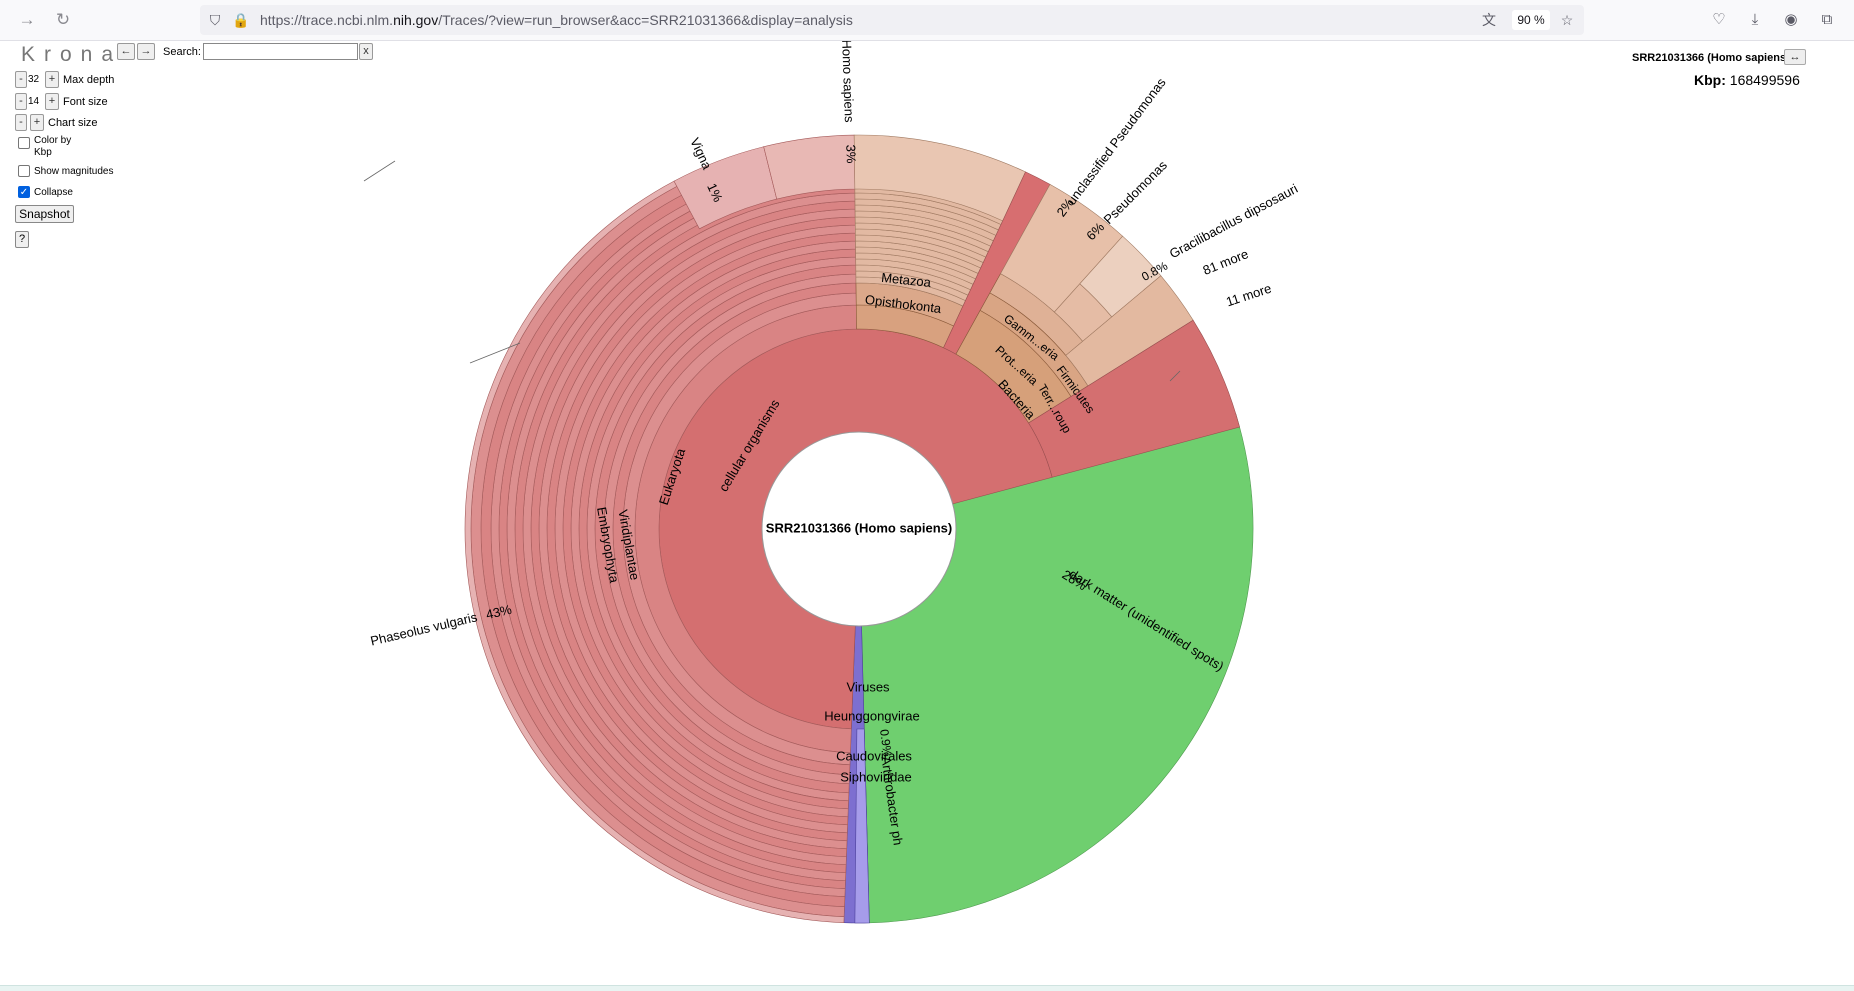 Image resolution: width=1854 pixels, height=991 pixels. I want to click on other-cellular-slice, so click(1134, 398).